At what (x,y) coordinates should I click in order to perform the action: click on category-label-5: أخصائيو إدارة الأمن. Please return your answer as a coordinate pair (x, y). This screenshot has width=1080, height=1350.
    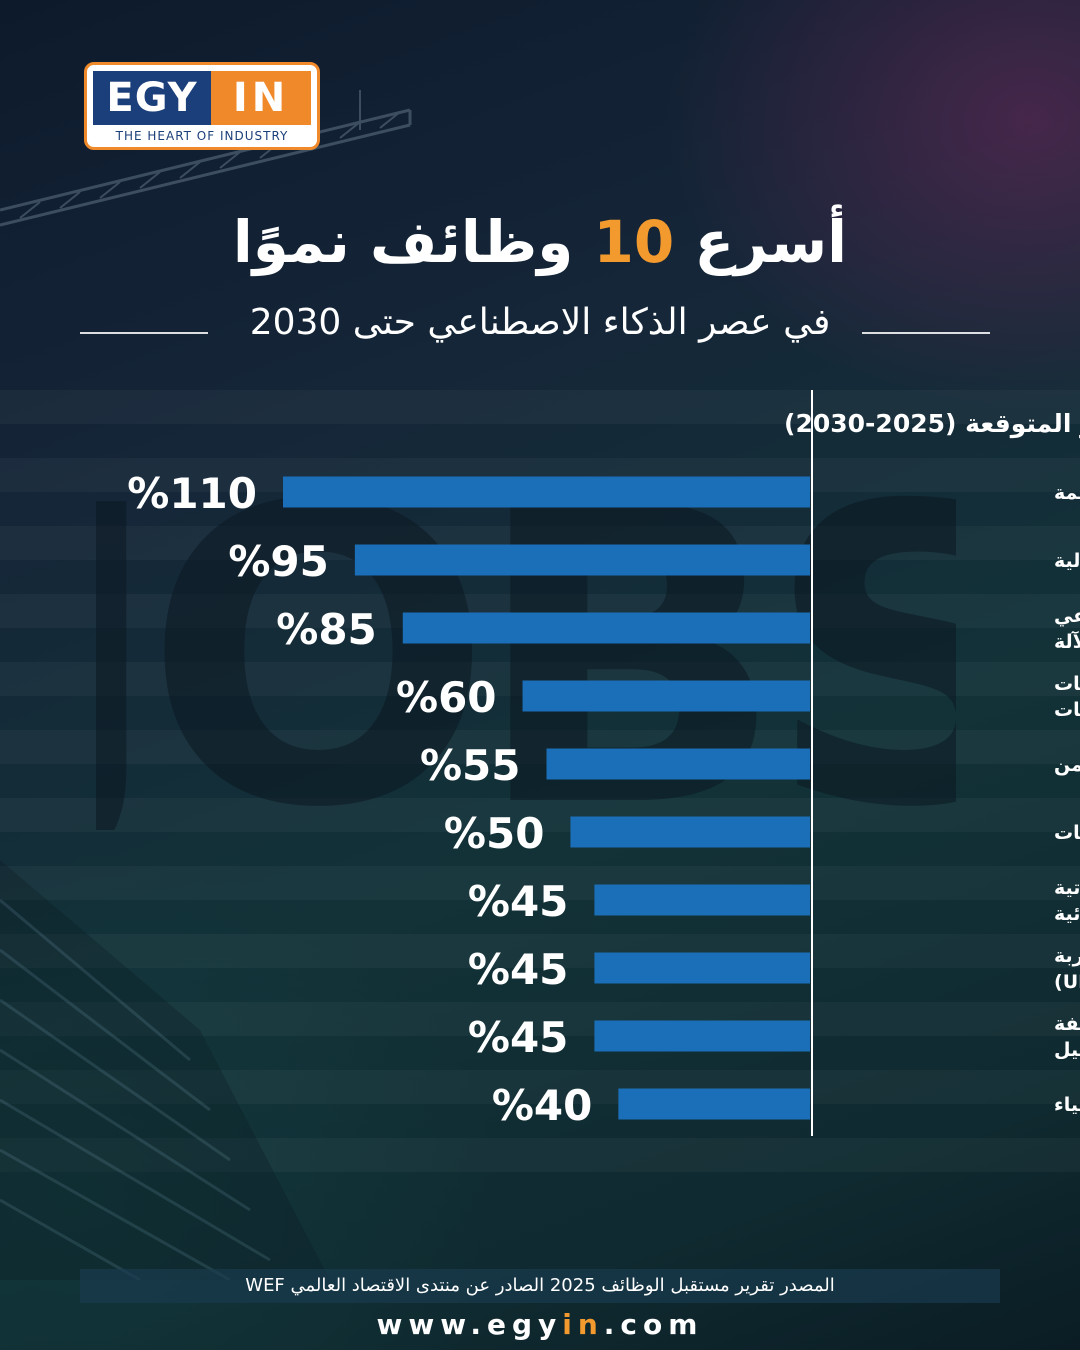
    Looking at the image, I should click on (1067, 764).